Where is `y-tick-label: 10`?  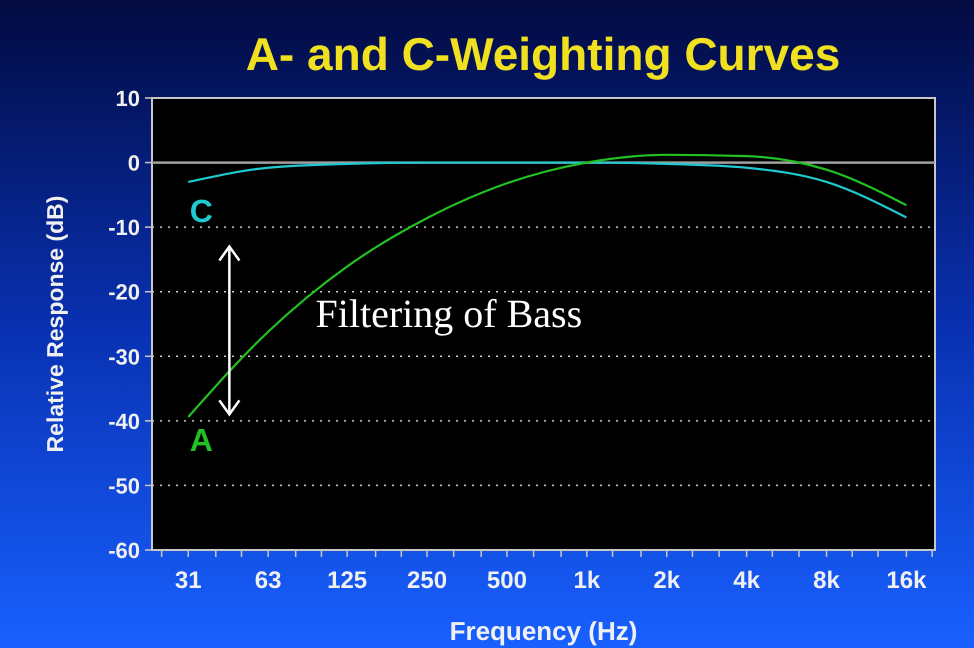 y-tick-label: 10 is located at coordinates (128, 98).